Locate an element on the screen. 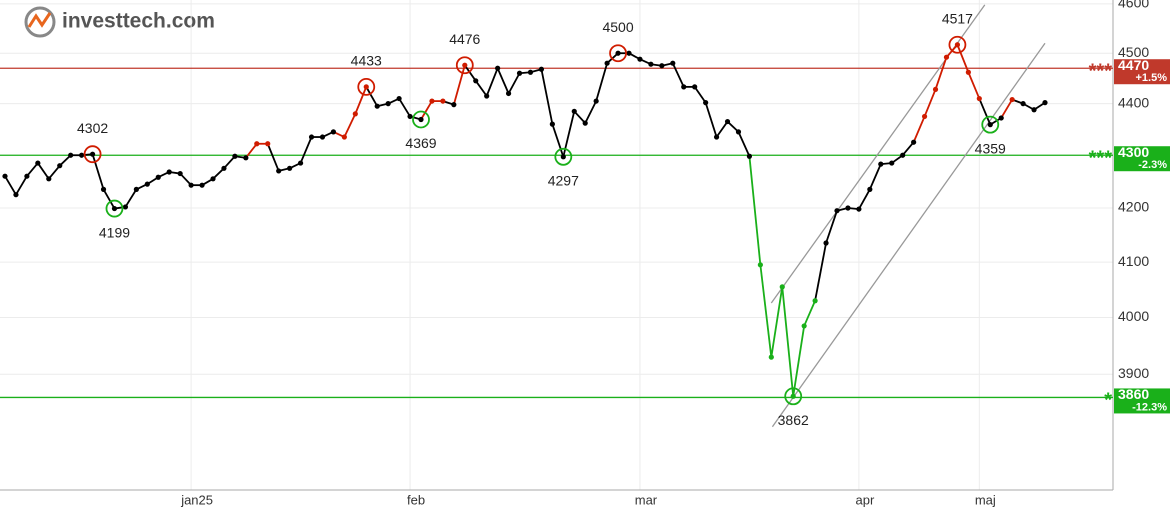 The height and width of the screenshot is (515, 1174). level-change: -12.3% is located at coordinates (1149, 407).